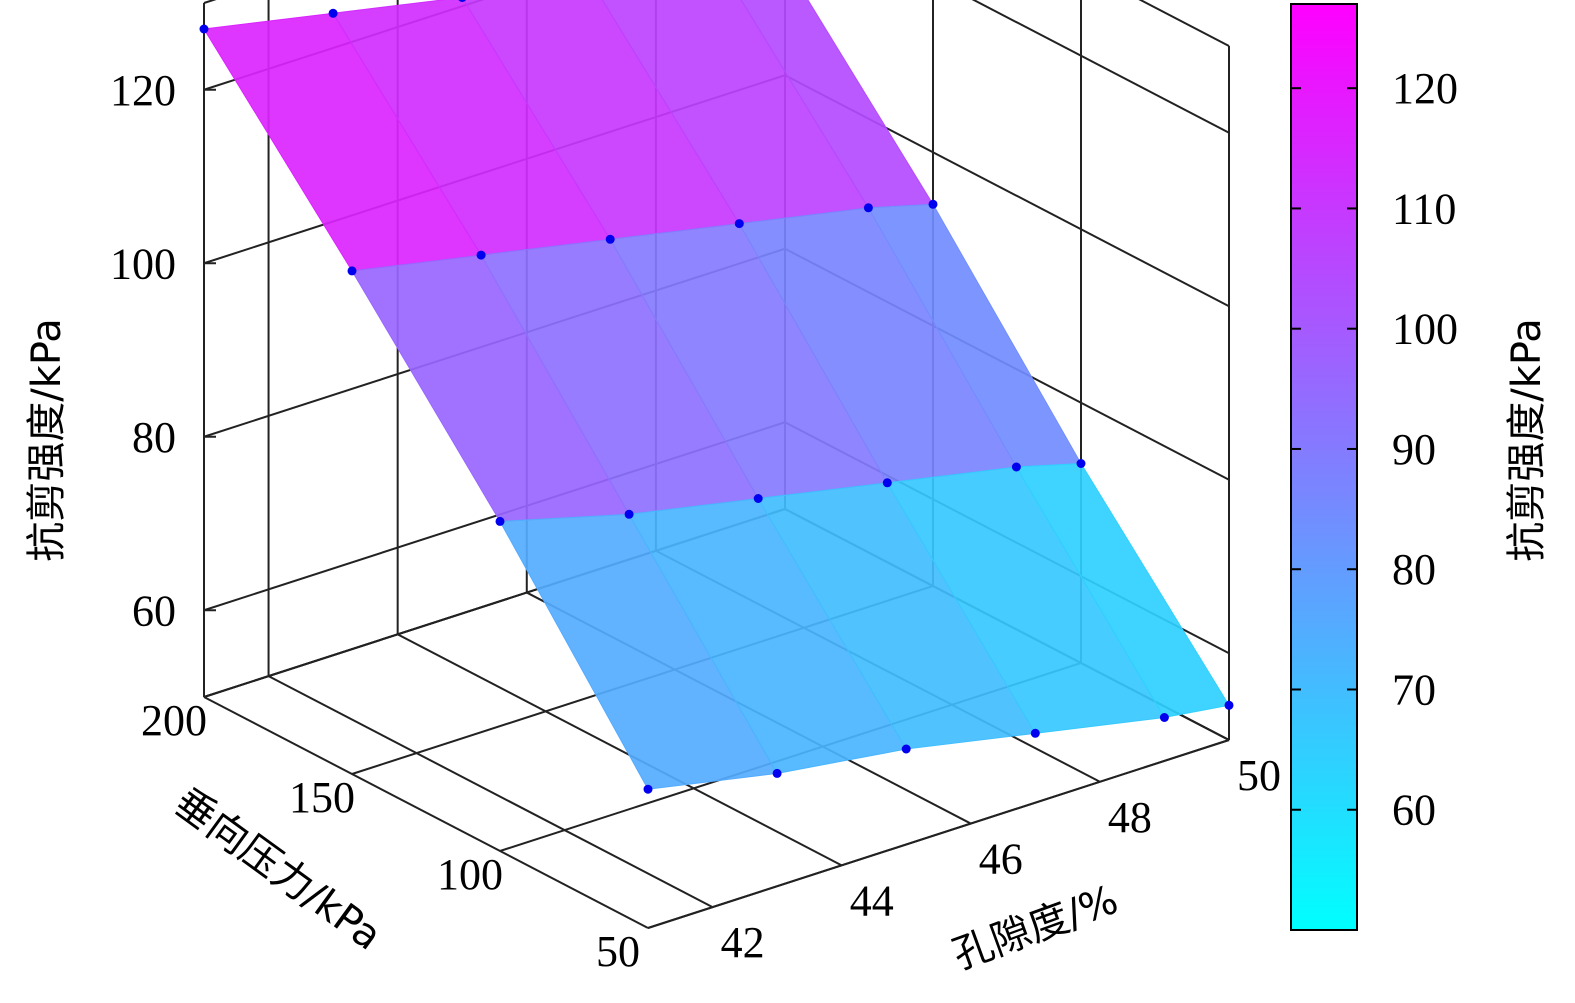 Image resolution: width=1575 pixels, height=1003 pixels. I want to click on z-axis-label-group: 抗剪强度/kPa, so click(47, 439).